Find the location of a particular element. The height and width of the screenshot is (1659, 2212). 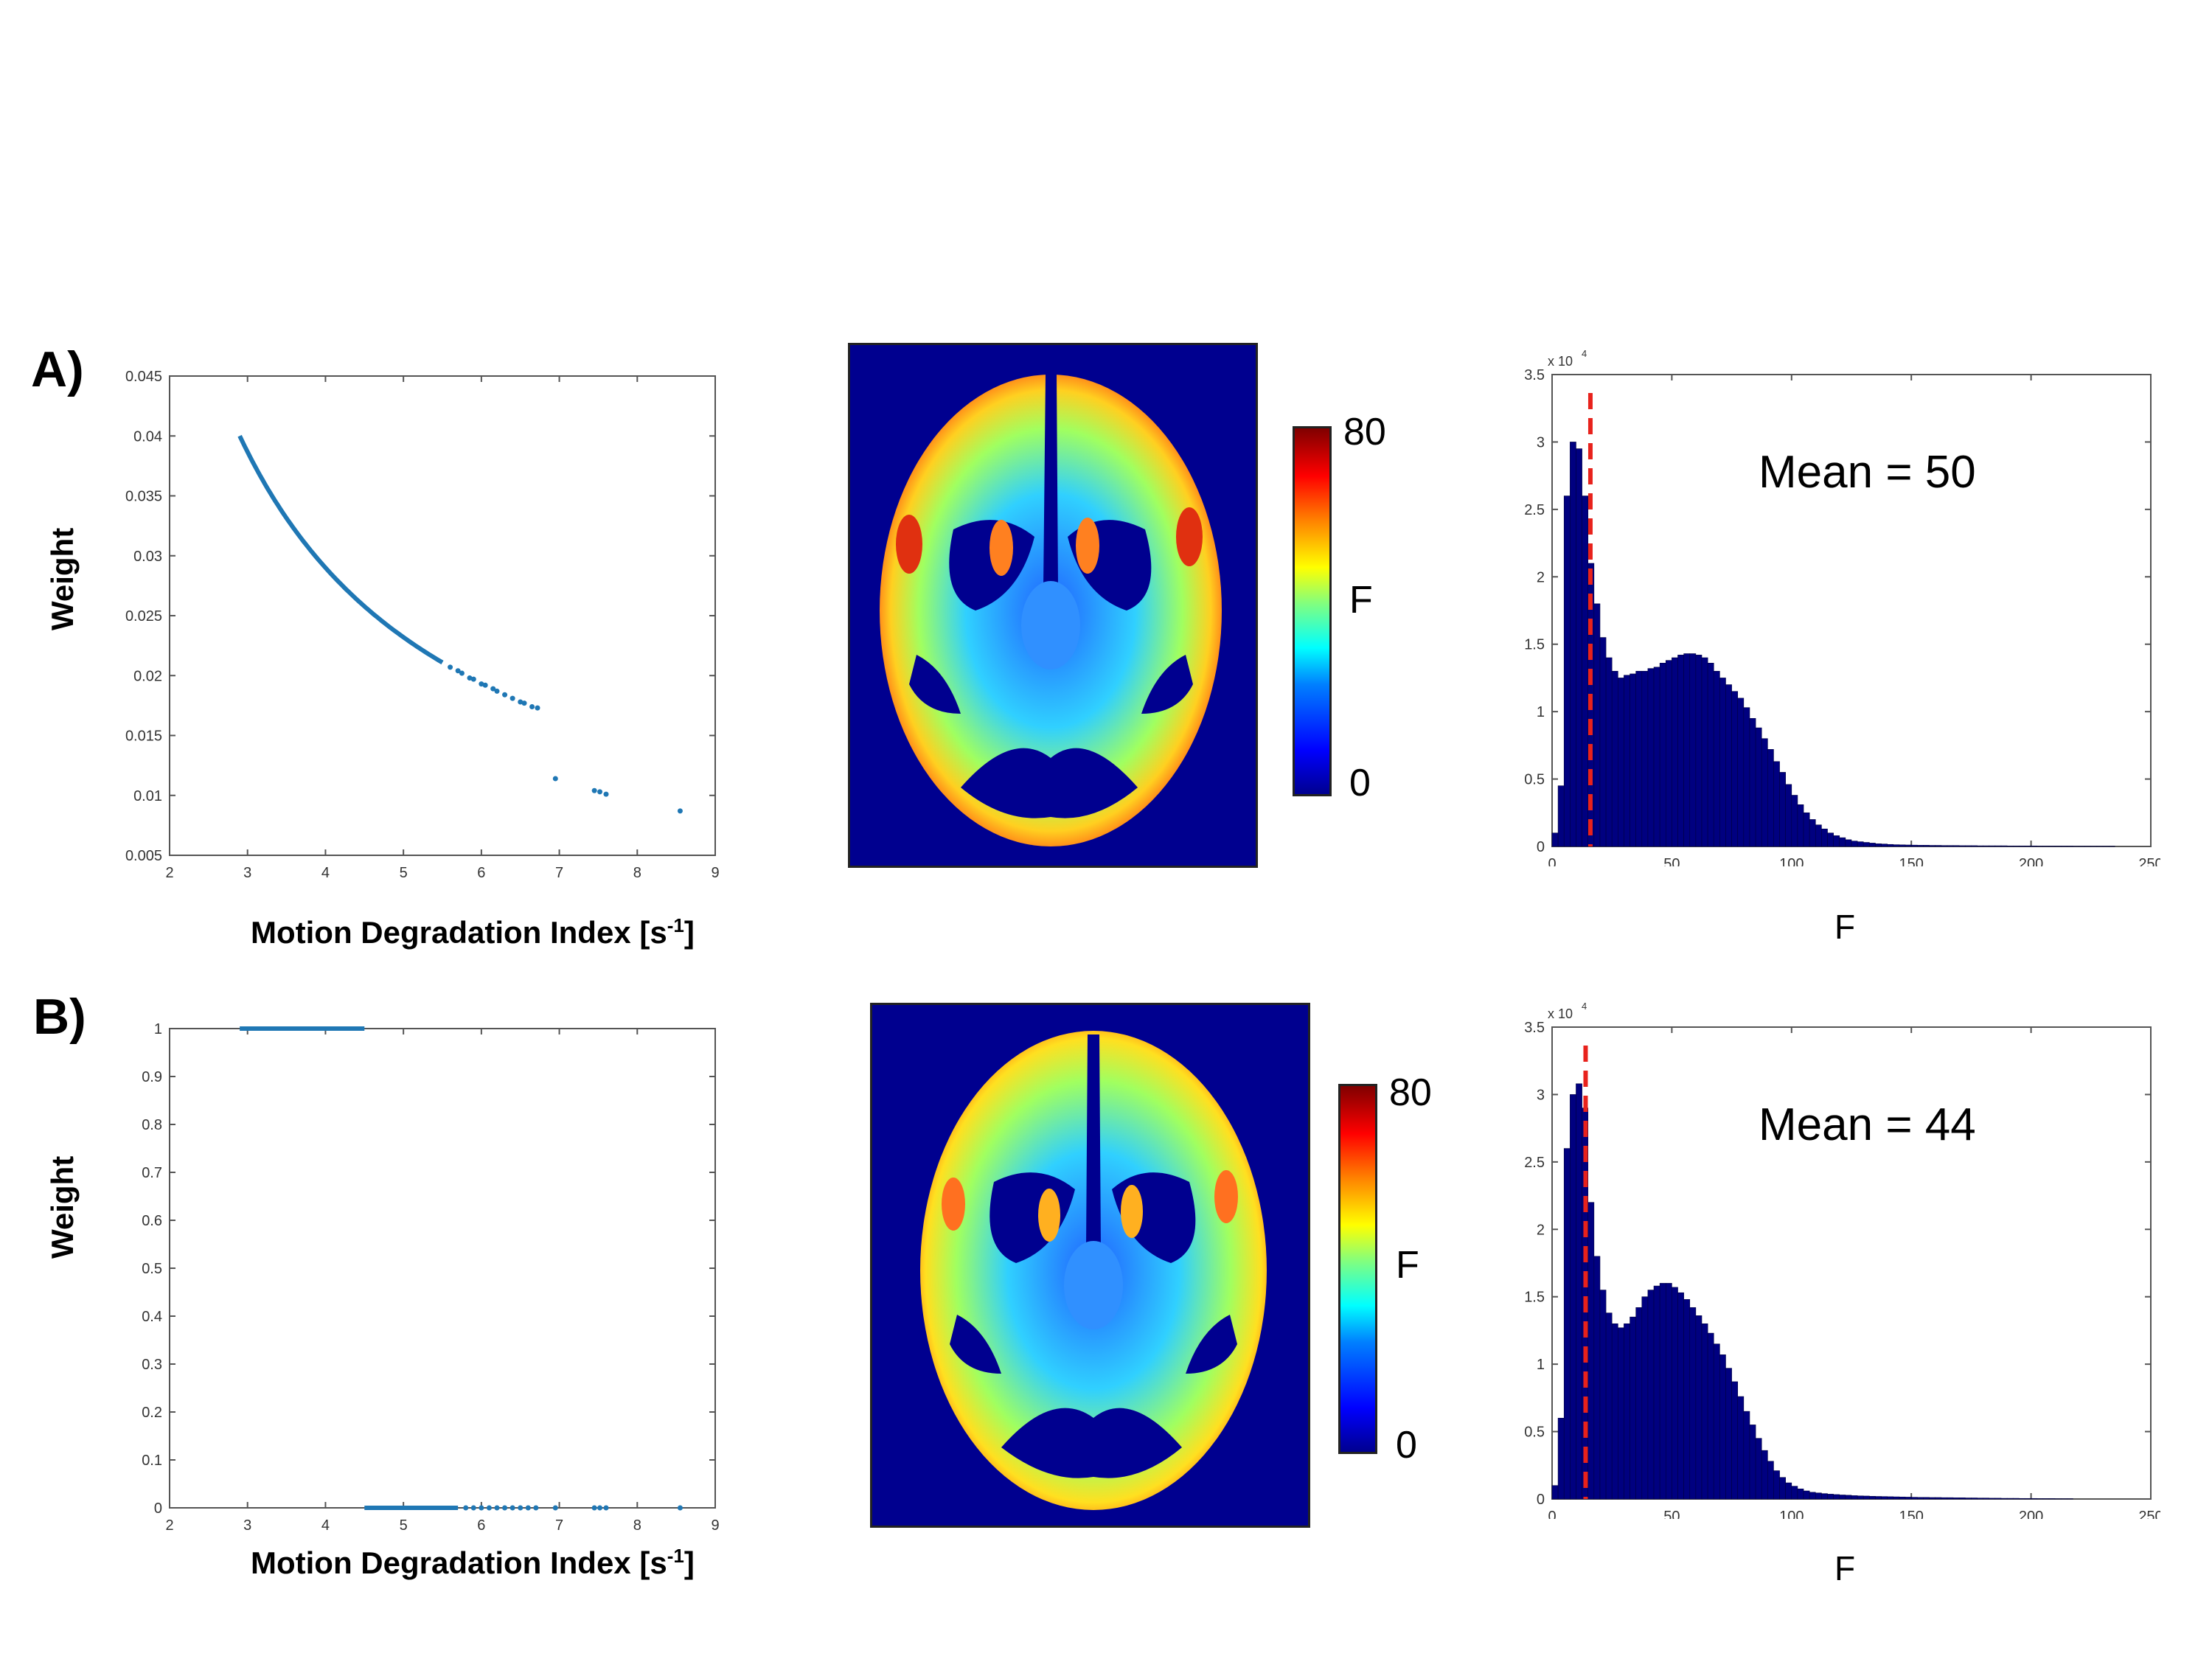

mean-label-b: Mean = 44 is located at coordinates (1867, 1124).